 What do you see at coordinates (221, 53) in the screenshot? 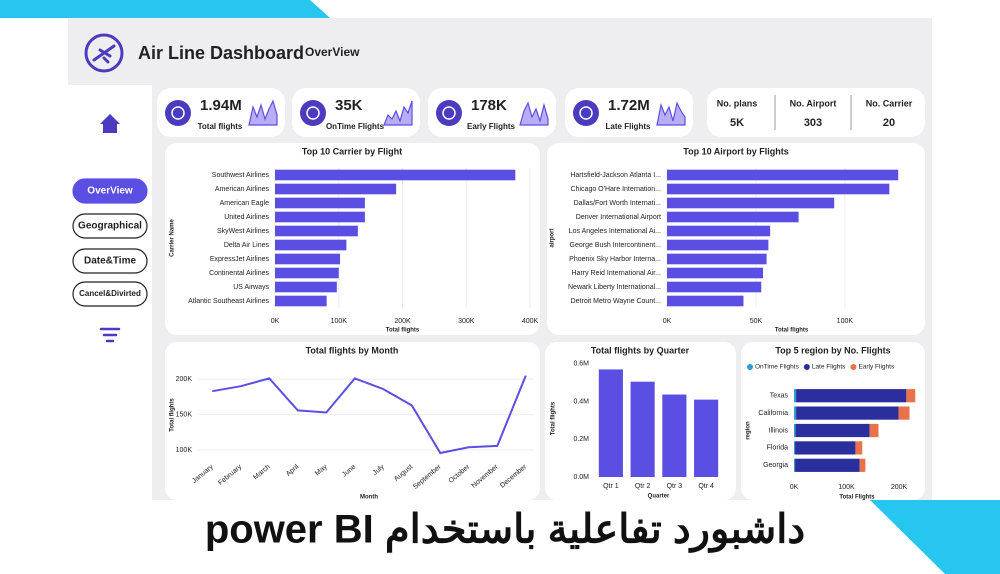
I see `dashboard-title: Air Line Dashboard` at bounding box center [221, 53].